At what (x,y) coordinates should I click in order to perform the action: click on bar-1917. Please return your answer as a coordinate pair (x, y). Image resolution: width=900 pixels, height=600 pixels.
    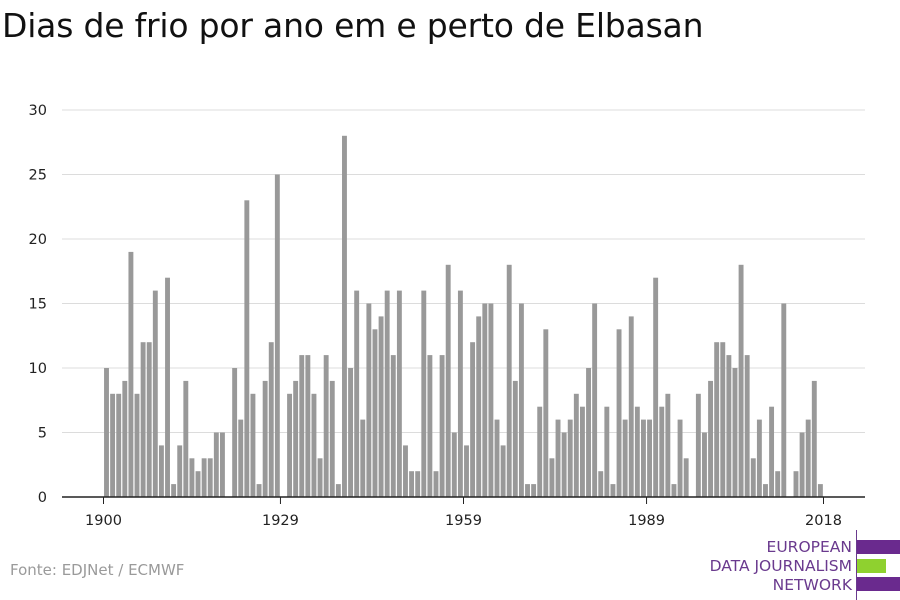
    Looking at the image, I should click on (210, 477).